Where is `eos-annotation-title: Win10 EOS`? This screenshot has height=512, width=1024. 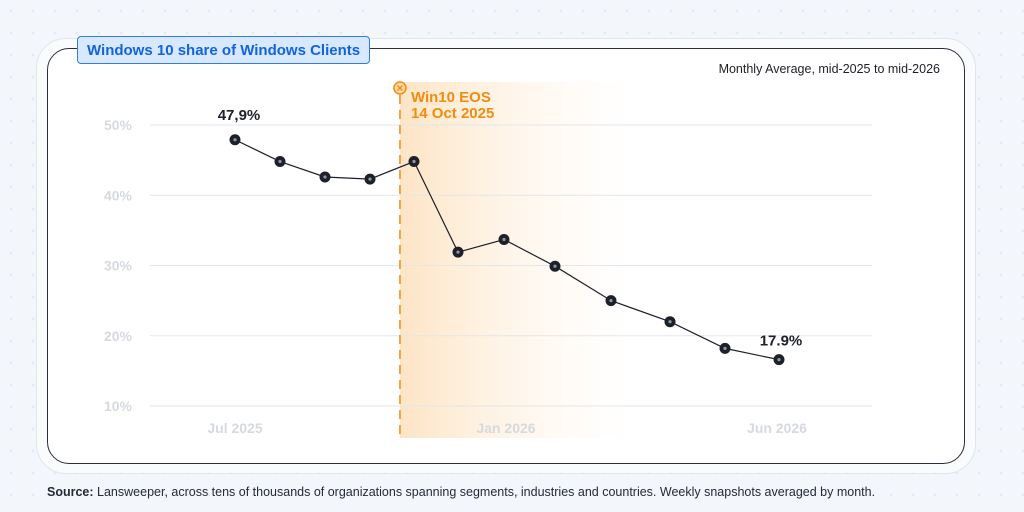
eos-annotation-title: Win10 EOS is located at coordinates (451, 97).